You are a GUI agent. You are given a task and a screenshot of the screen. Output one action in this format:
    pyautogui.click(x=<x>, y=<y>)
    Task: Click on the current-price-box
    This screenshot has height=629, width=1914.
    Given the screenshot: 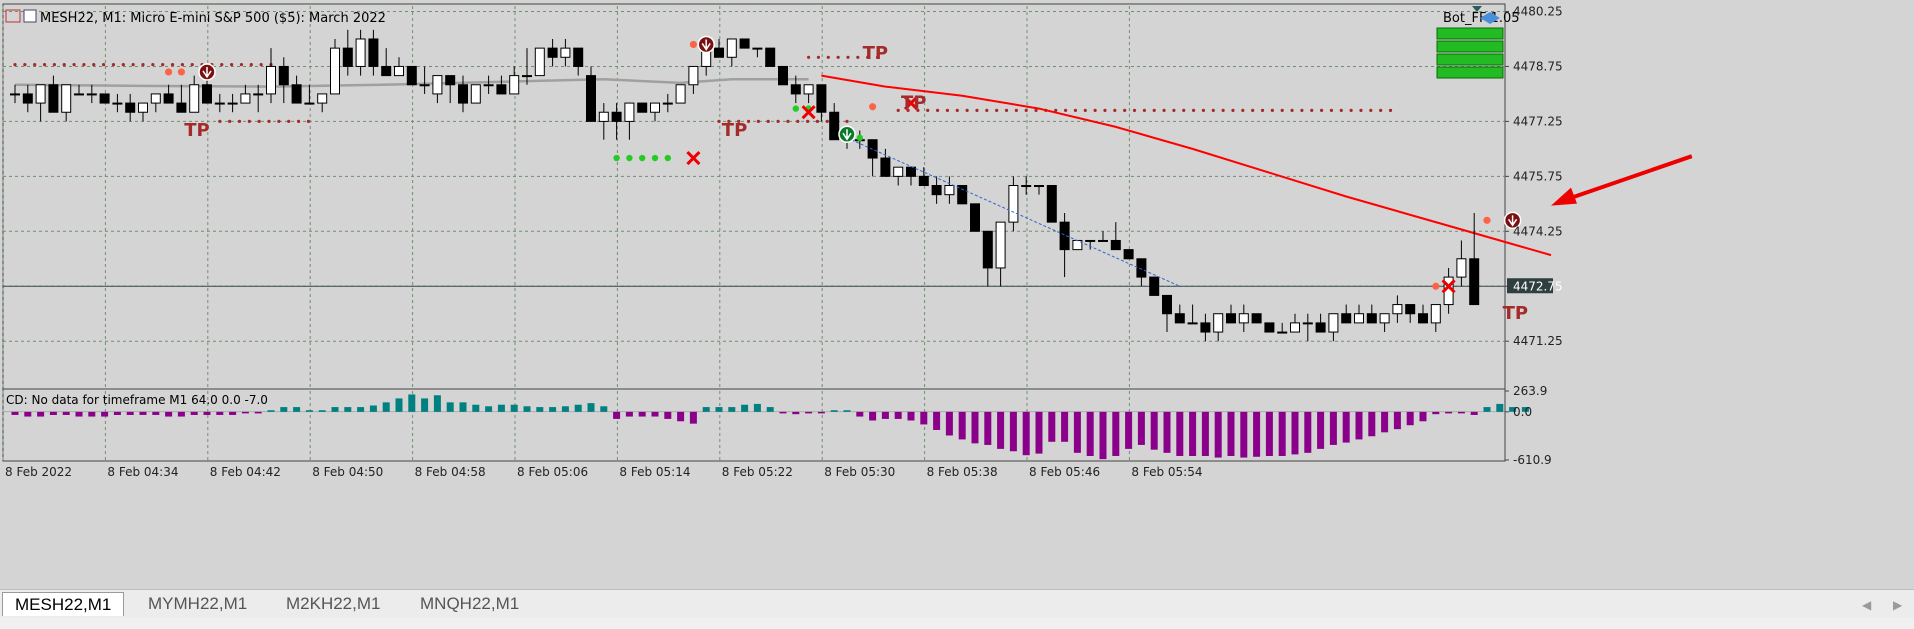 What is the action you would take?
    pyautogui.click(x=1530, y=286)
    